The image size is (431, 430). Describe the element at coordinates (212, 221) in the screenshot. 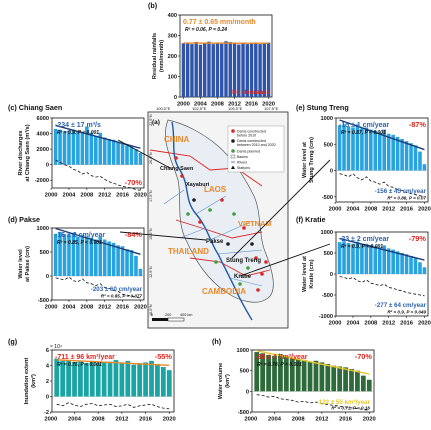

I see `mekong-river` at that location.